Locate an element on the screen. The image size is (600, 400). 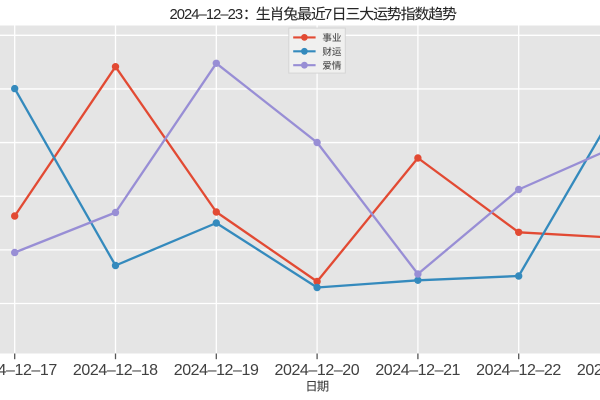
svg-text: 2024–12–22 is located at coordinates (518, 370).